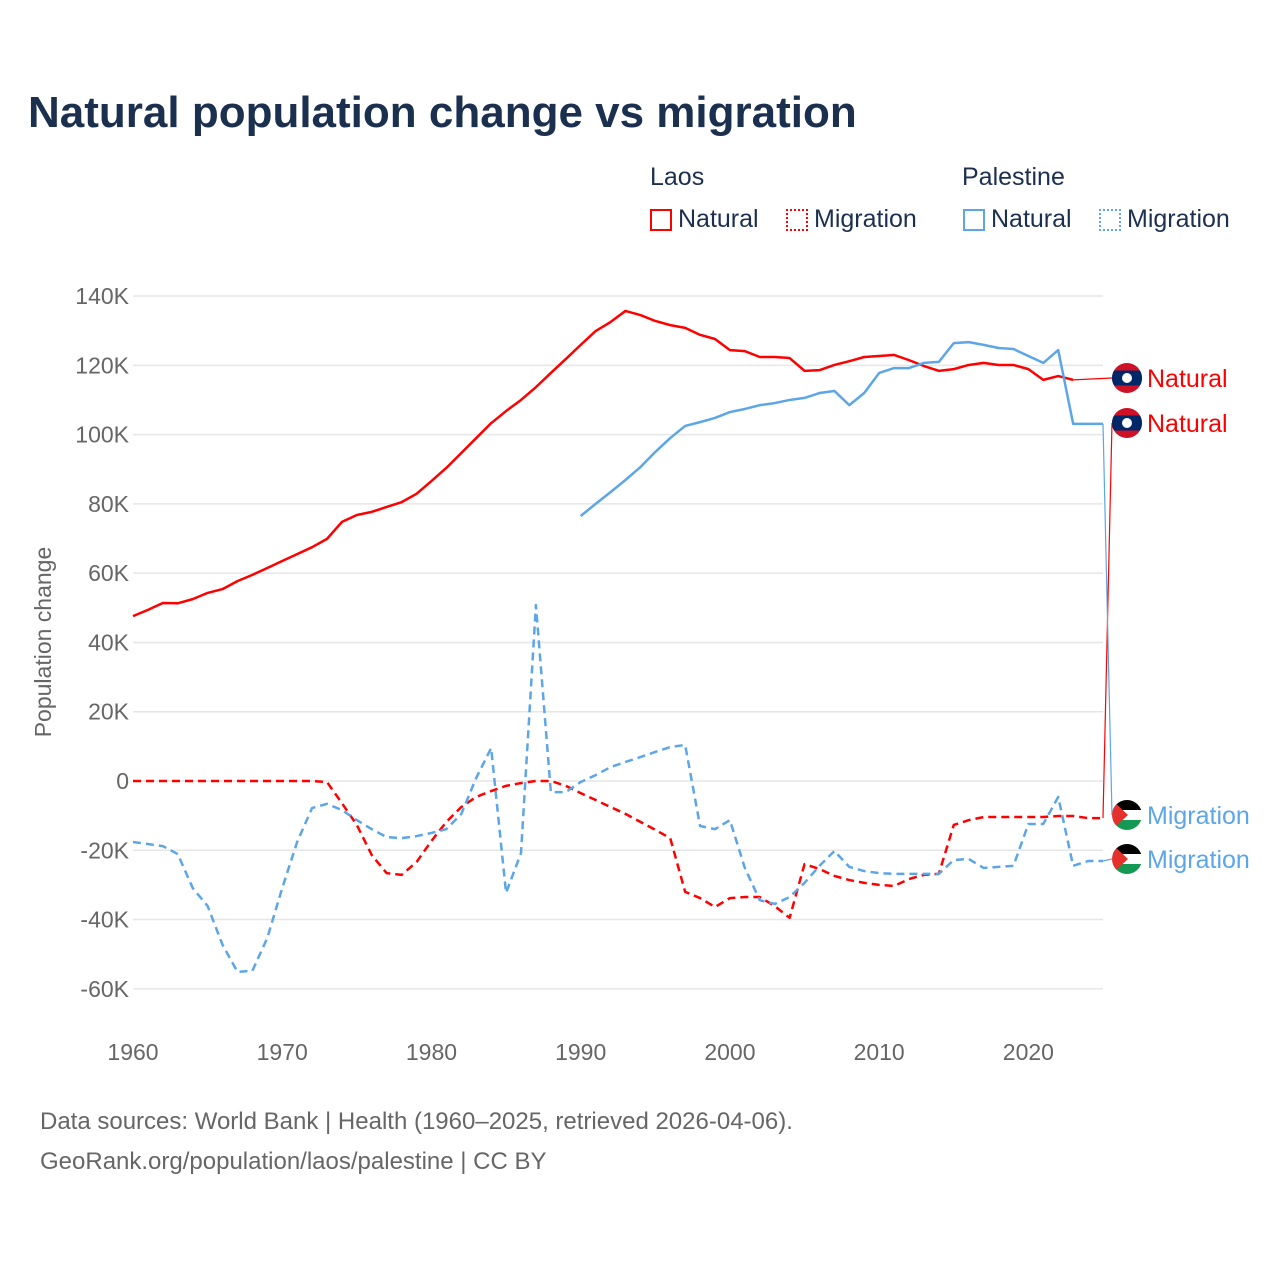  I want to click on legend-palestine-natural: Natural, so click(1017, 219).